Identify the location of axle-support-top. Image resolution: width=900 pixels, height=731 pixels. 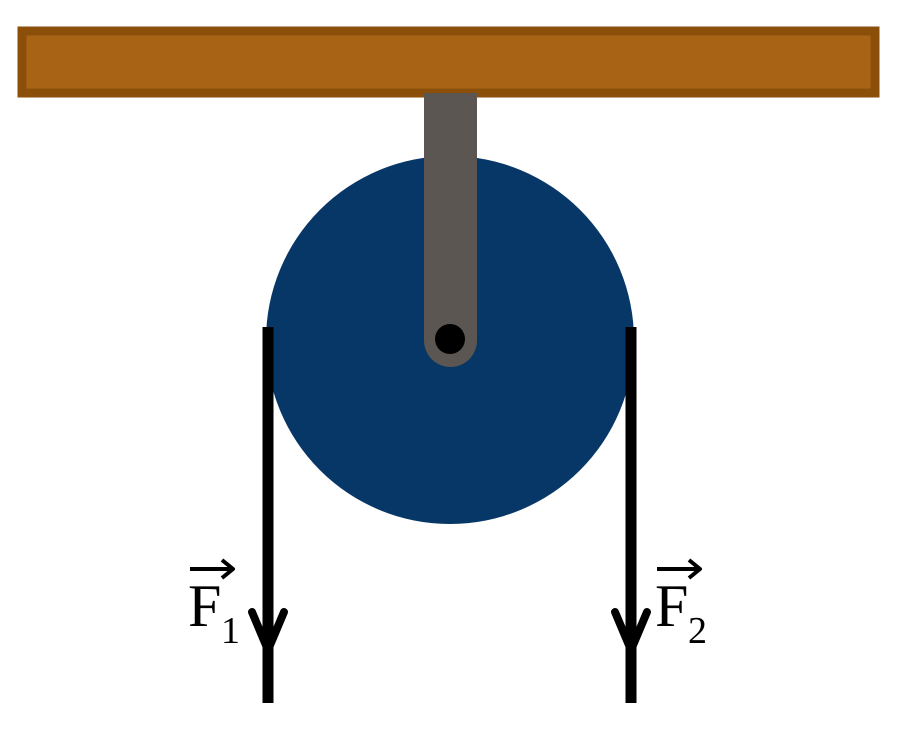
(450, 113).